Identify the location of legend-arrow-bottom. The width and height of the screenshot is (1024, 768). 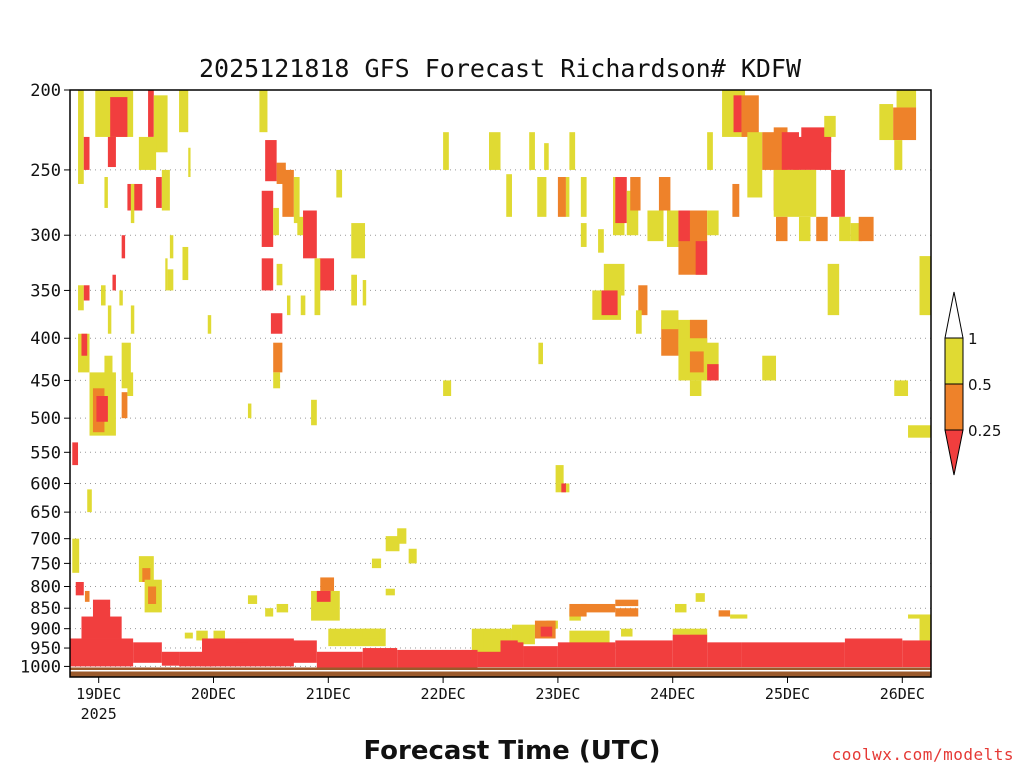
(954, 452).